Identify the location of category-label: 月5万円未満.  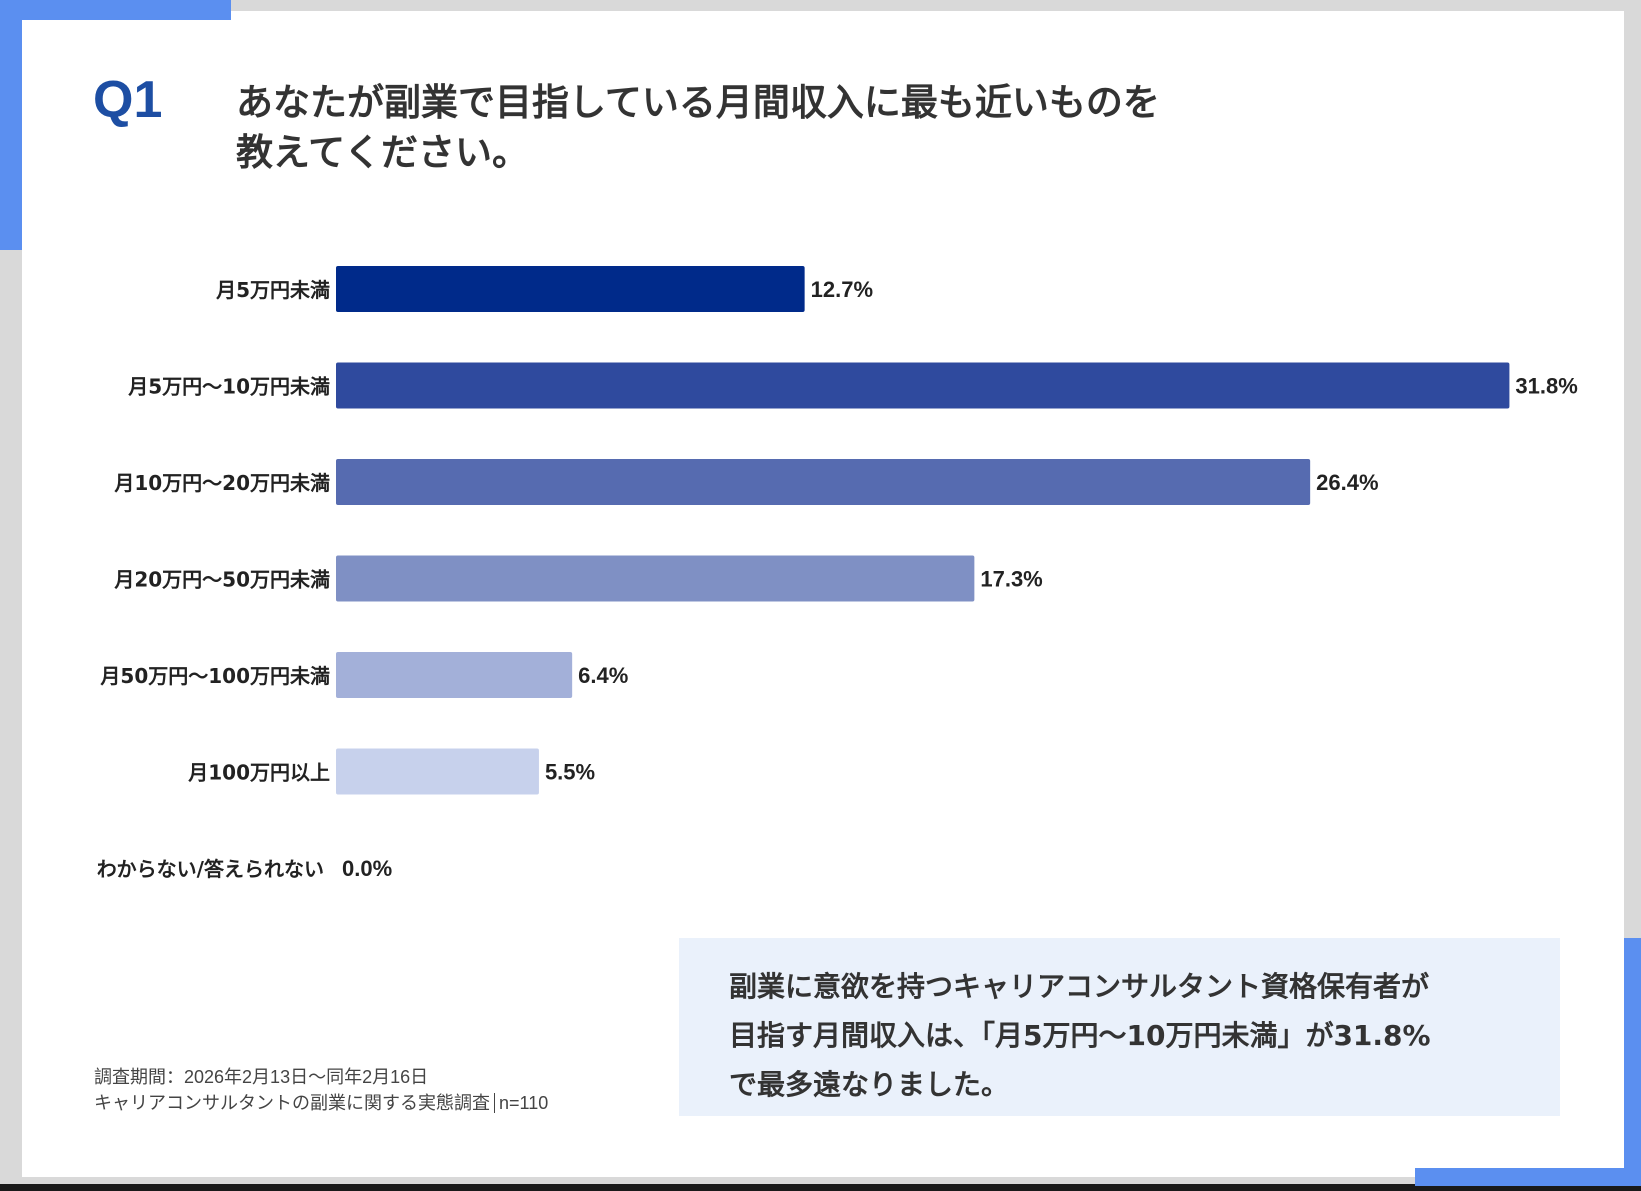
(272, 290).